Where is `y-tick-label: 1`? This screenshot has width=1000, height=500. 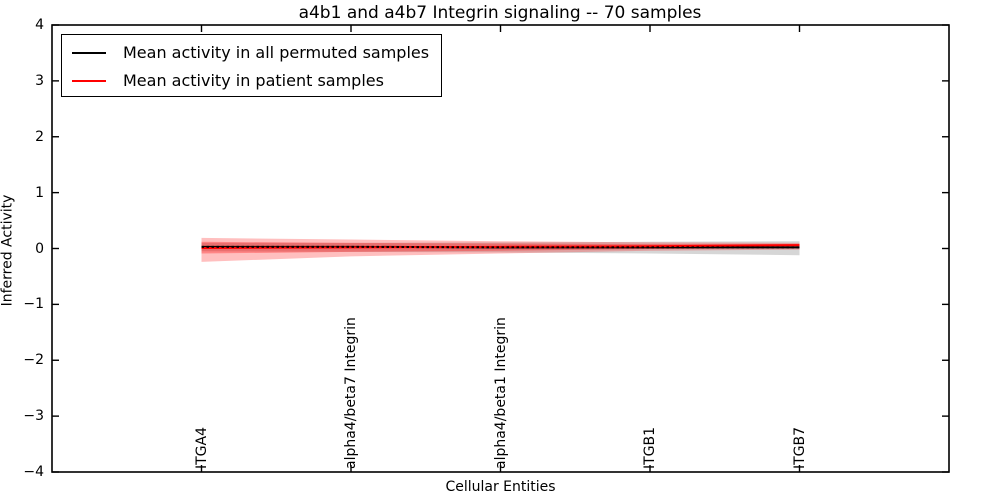 y-tick-label: 1 is located at coordinates (39, 192).